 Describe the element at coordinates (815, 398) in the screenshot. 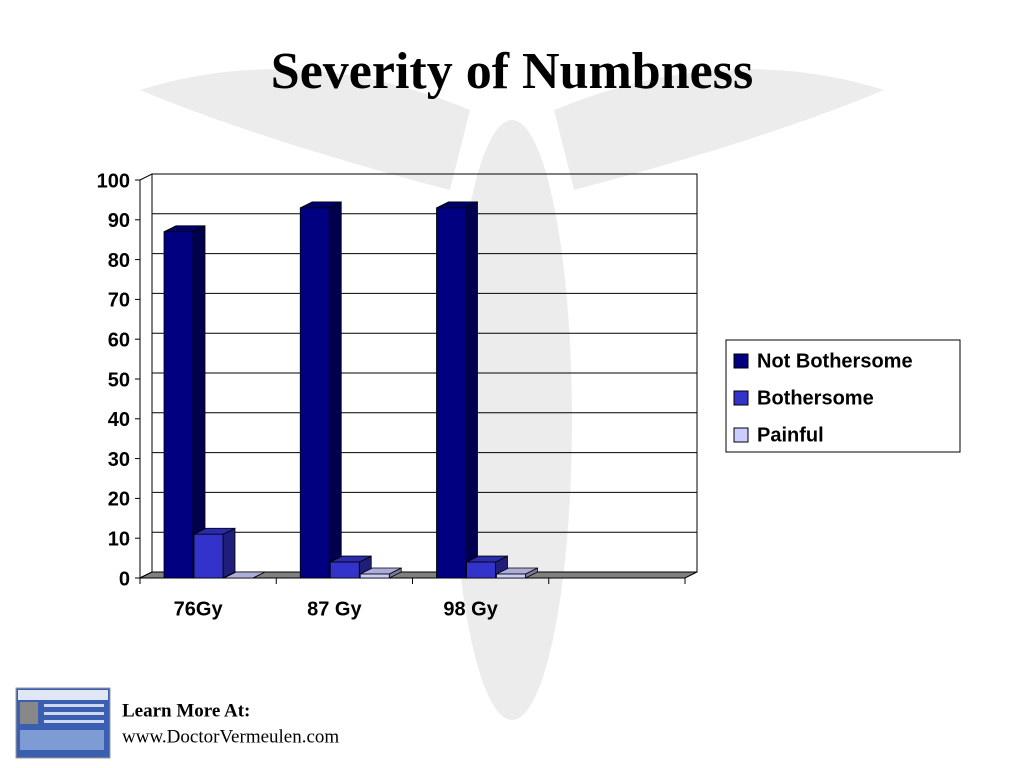

I see `legend-label: Bothersome` at that location.